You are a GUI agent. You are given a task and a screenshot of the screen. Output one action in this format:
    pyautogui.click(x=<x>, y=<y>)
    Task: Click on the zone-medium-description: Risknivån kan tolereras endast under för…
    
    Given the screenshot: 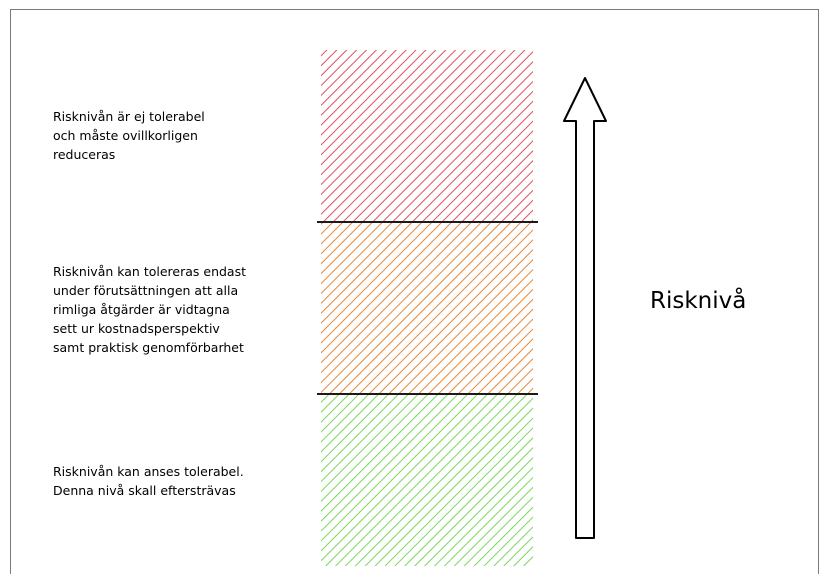 What is the action you would take?
    pyautogui.click(x=149, y=309)
    